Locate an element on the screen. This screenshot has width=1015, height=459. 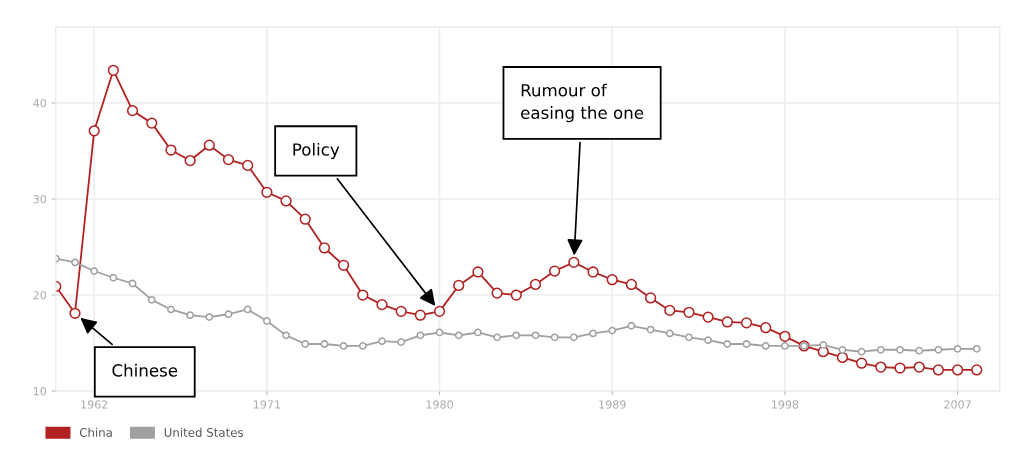
x-tick-label: 1989 is located at coordinates (612, 404).